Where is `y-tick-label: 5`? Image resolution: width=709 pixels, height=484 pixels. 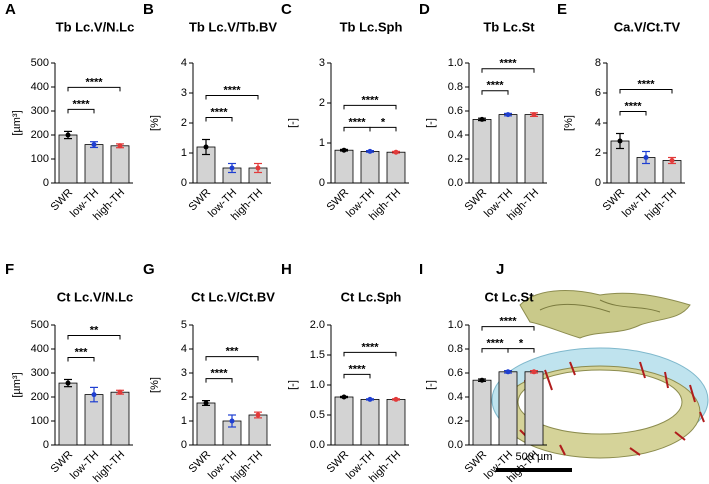 y-tick-label: 5 is located at coordinates (184, 325).